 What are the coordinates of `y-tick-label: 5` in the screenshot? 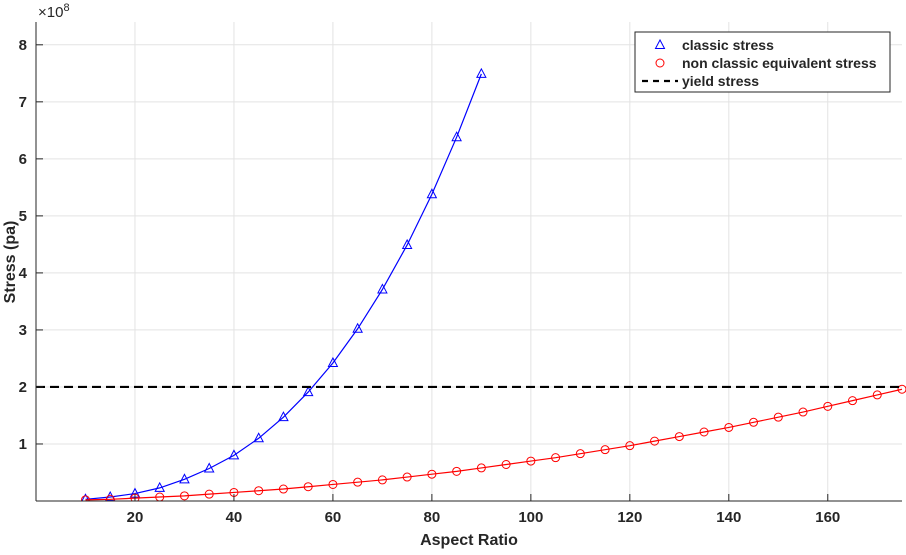 It's located at (23, 216).